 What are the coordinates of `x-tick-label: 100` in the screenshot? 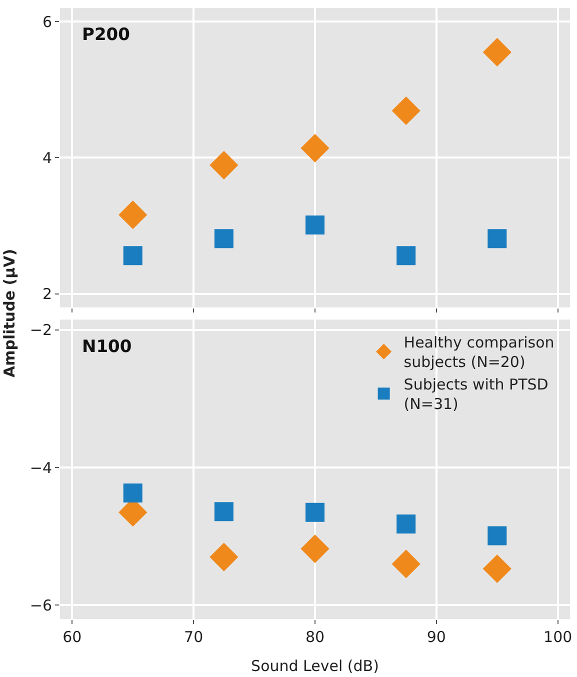 It's located at (558, 637).